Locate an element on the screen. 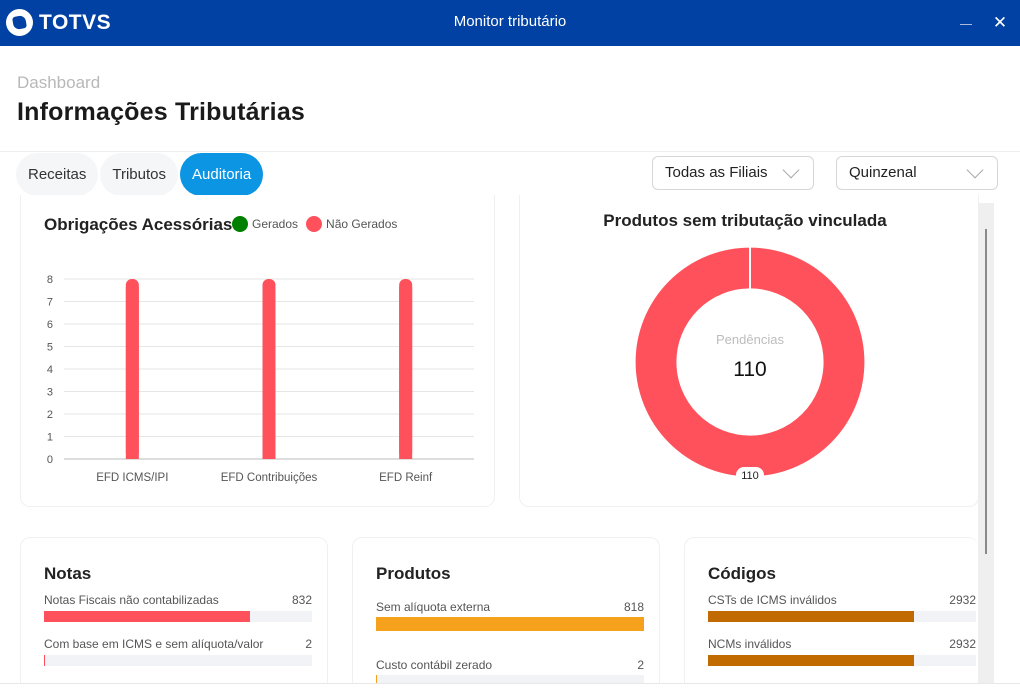 This screenshot has height=700, width=1020. close-button: ✕ is located at coordinates (1000, 23).